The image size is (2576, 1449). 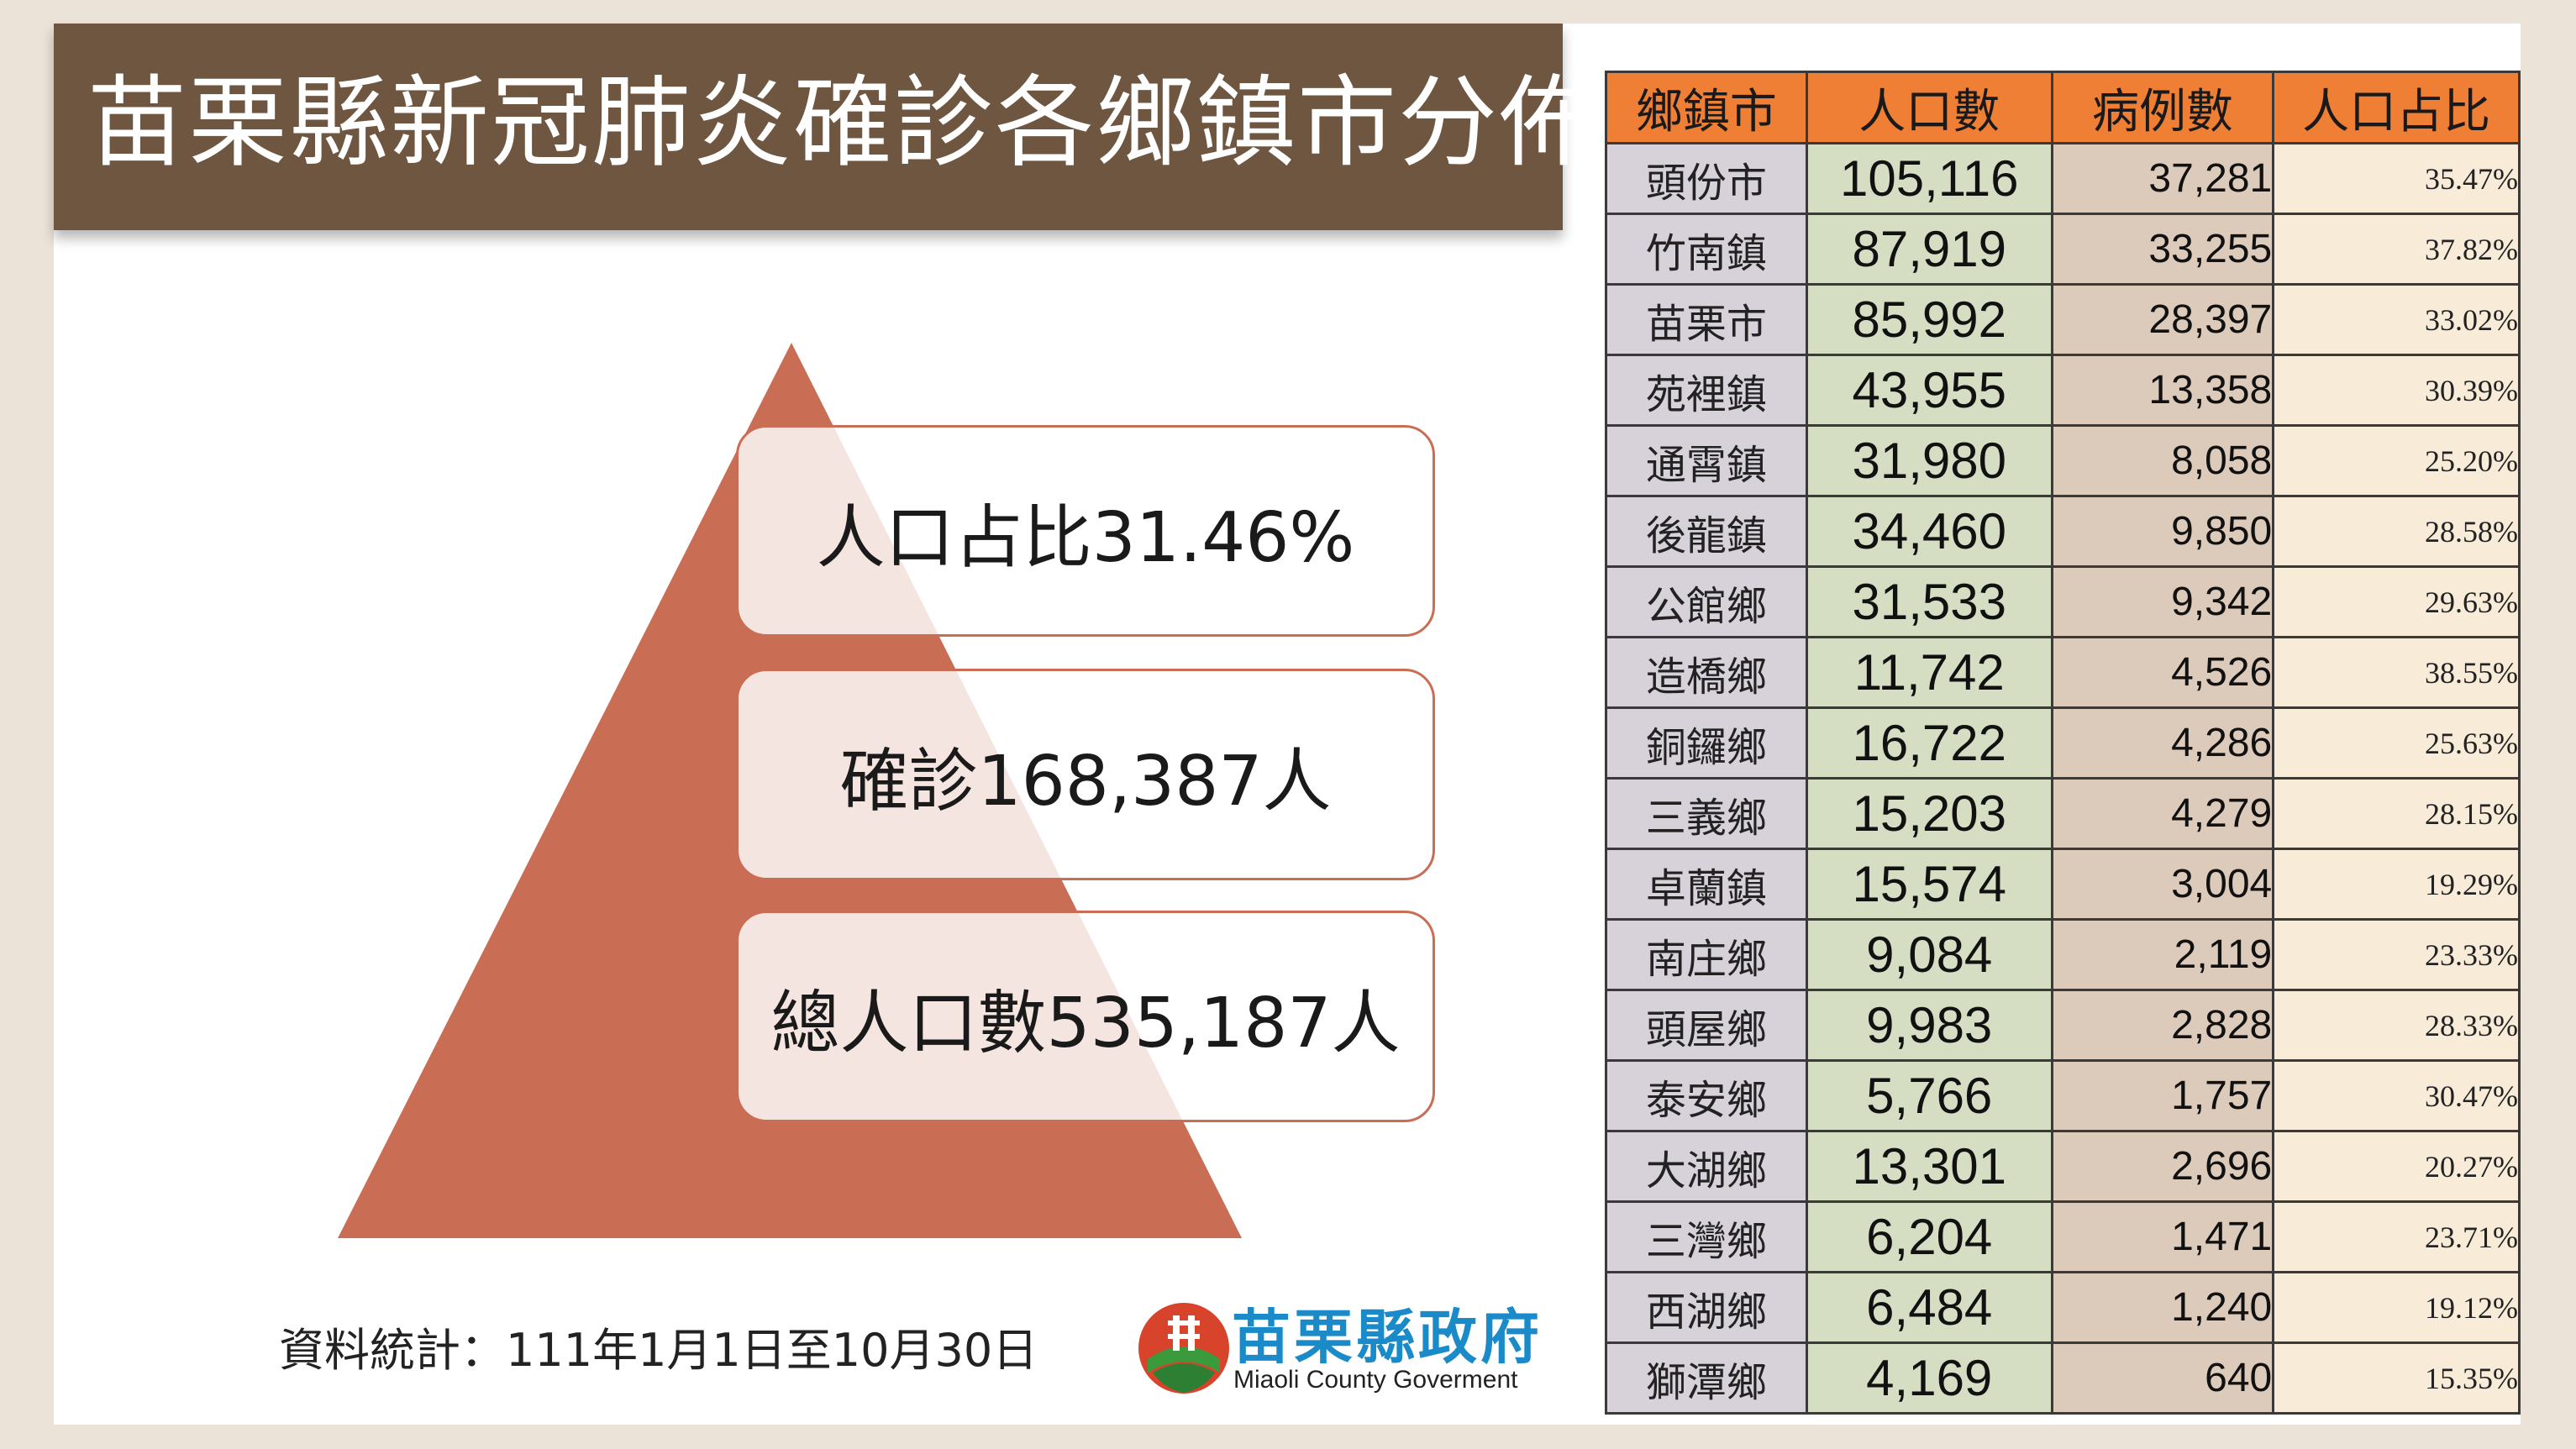 What do you see at coordinates (1929, 249) in the screenshot?
I see `cell-population: 87,919` at bounding box center [1929, 249].